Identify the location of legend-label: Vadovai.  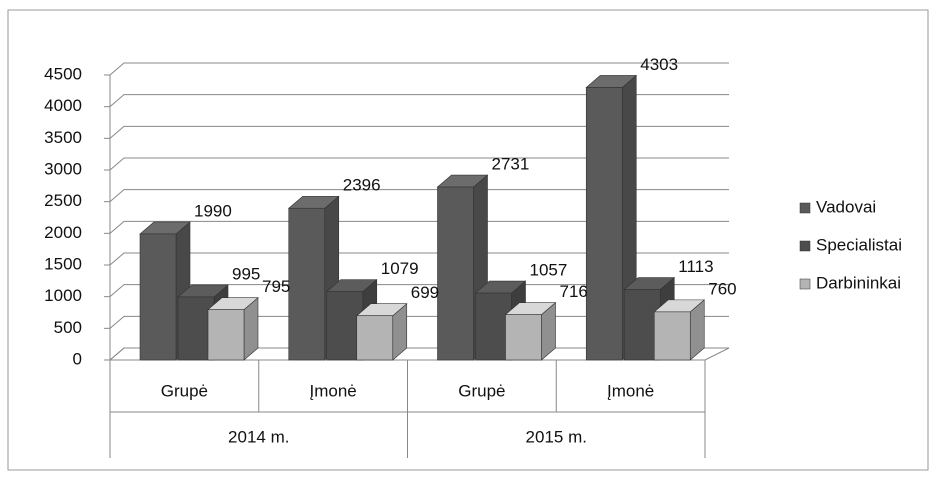
(846, 206).